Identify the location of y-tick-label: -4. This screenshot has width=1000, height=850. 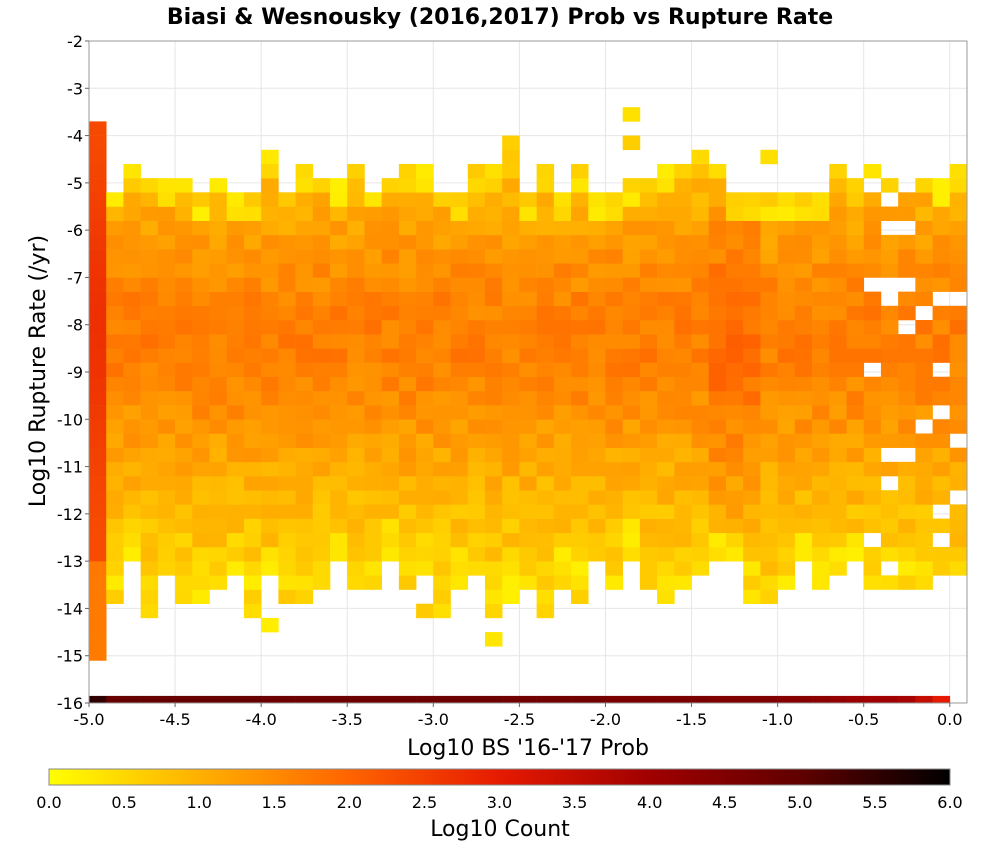
(75, 136).